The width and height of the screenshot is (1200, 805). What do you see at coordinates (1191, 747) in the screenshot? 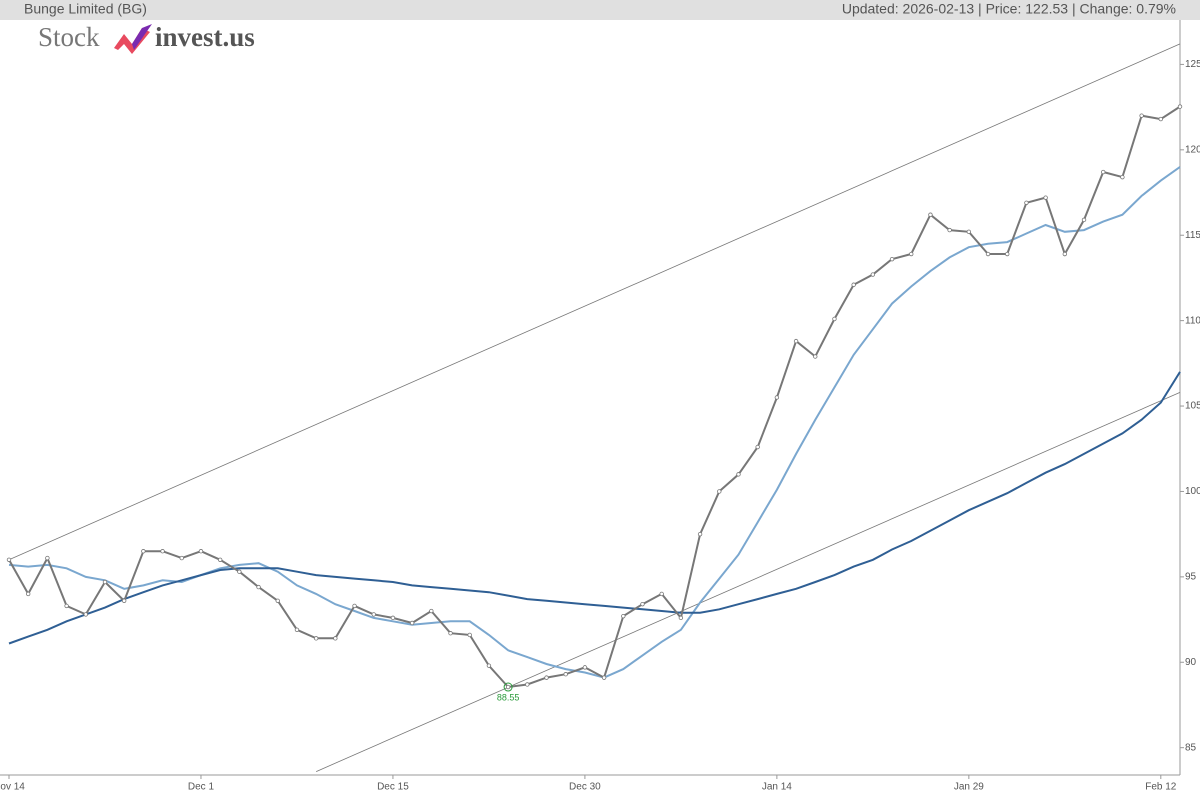
I see `y-tick-label: 85` at bounding box center [1191, 747].